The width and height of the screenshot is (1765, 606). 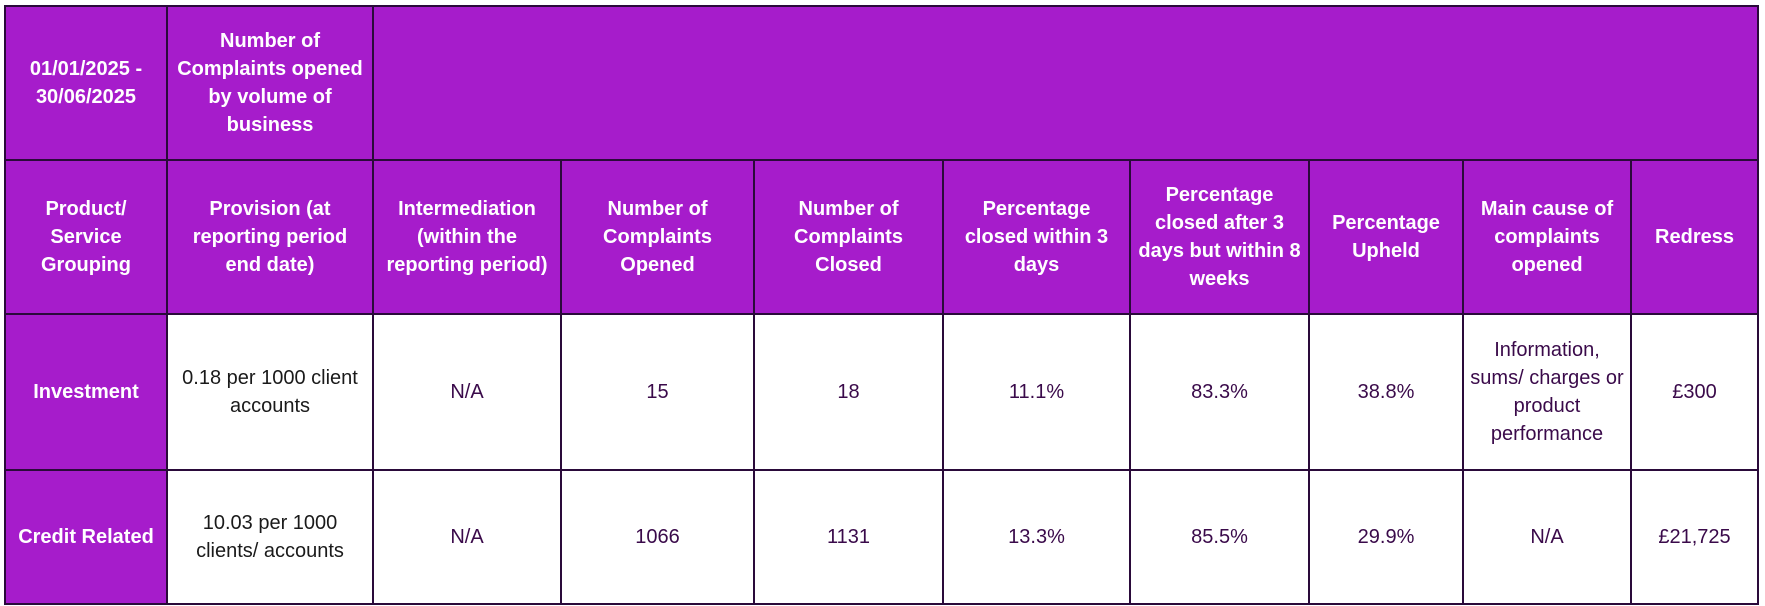 What do you see at coordinates (86, 392) in the screenshot?
I see `row-label-investment: Investment` at bounding box center [86, 392].